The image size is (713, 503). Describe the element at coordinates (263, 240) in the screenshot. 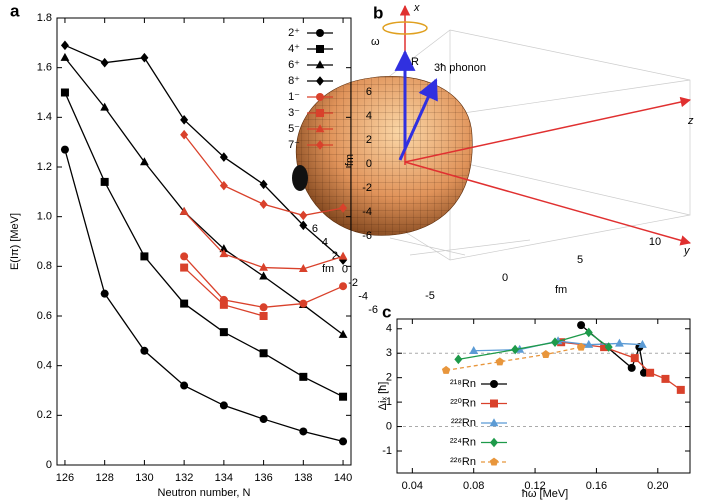

I see `series-line` at that location.